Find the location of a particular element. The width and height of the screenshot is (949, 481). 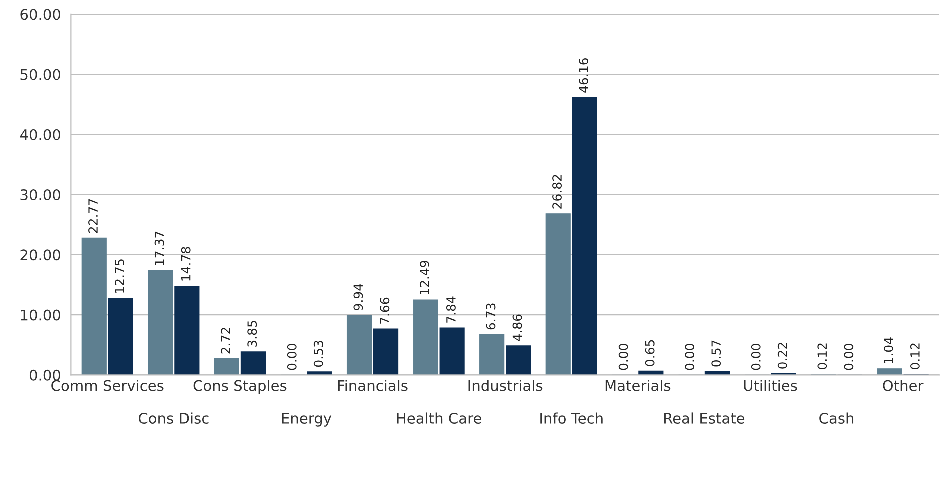

x-tick-label: Other is located at coordinates (903, 386).